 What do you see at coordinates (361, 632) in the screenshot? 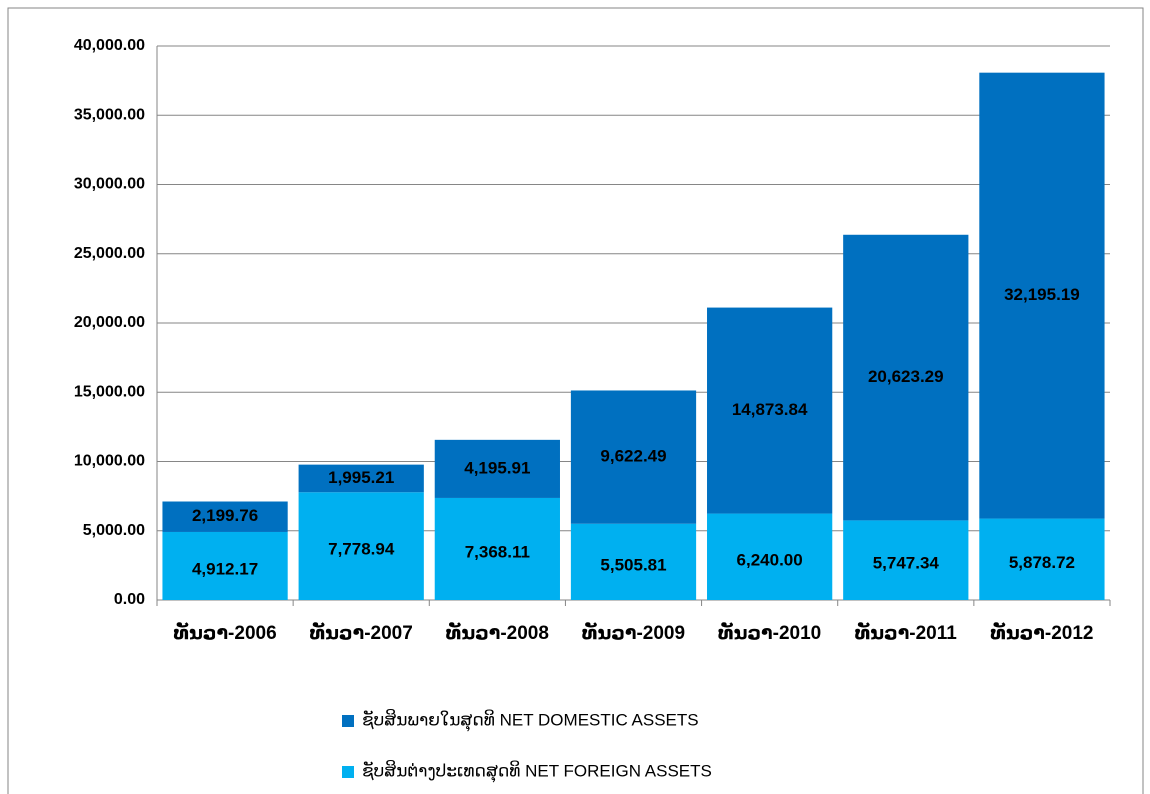
I see `x-tick-label: ທັນວາ-2007` at bounding box center [361, 632].